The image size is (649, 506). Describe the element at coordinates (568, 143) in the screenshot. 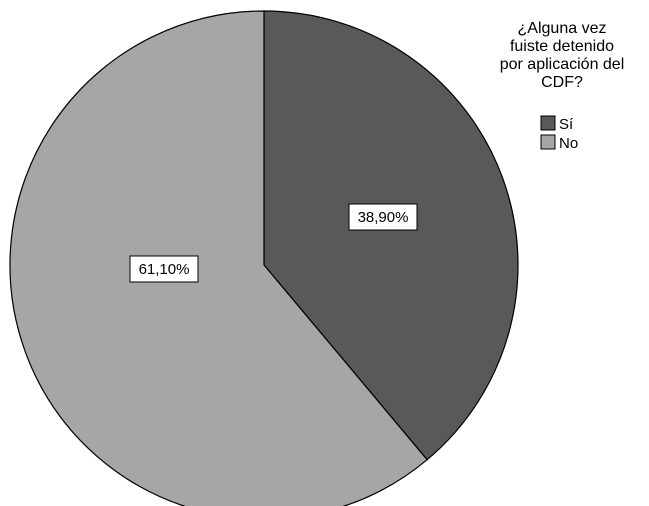

I see `legend-label: No` at that location.